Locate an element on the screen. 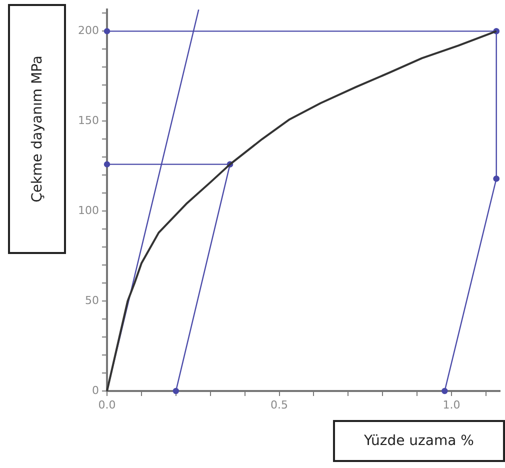 Image resolution: width=505 pixels, height=468 pixels. x-axis-title: Yüzde uzama % is located at coordinates (419, 441).